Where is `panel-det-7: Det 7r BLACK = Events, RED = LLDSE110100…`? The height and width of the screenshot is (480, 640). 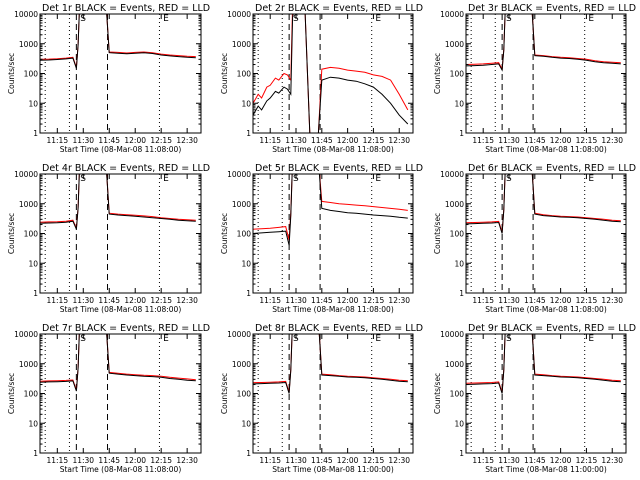 panel-det-7: Det 7r BLACK = Events, RED = LLDSE110100… is located at coordinates (108, 398).